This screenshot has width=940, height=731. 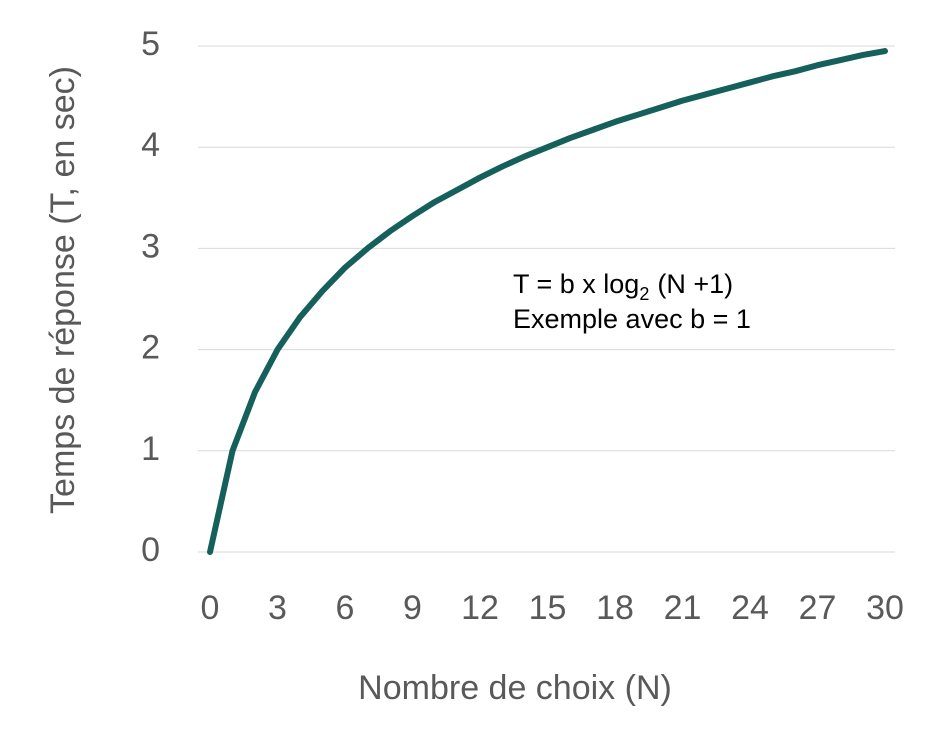 What do you see at coordinates (576, 284) in the screenshot?
I see `formula-text: T = b x log` at bounding box center [576, 284].